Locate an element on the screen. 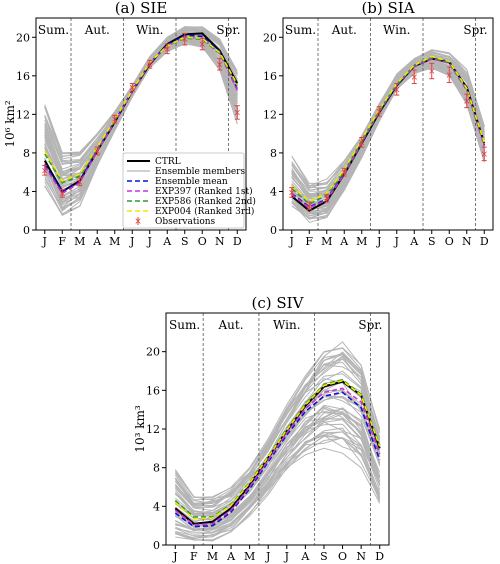 The height and width of the screenshot is (564, 500). y-tick-label: 8 is located at coordinates (156, 468).